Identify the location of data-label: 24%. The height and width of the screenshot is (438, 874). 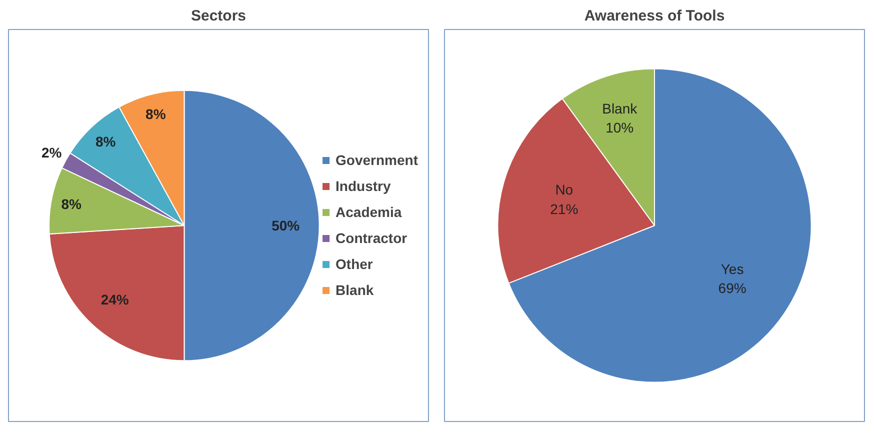
(115, 299).